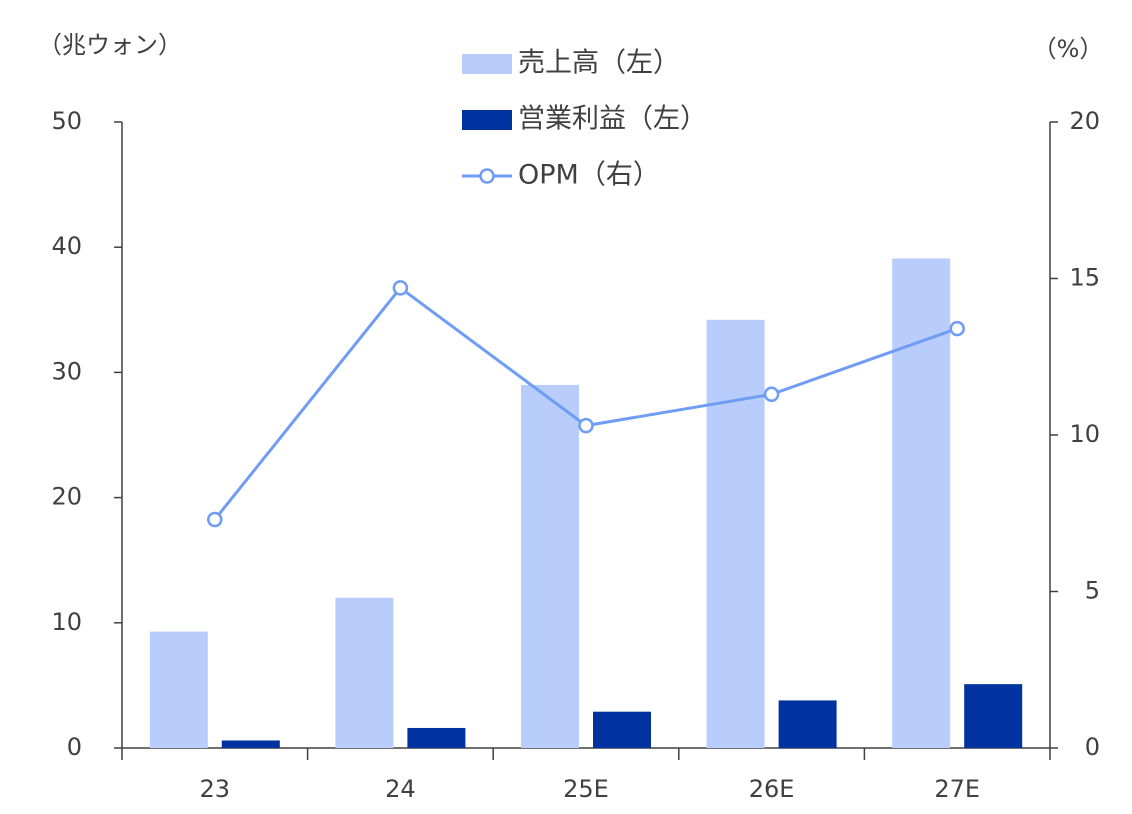 This screenshot has width=1132, height=814. What do you see at coordinates (612, 119) in the screenshot?
I see `legend-label: 営業利益（左）` at bounding box center [612, 119].